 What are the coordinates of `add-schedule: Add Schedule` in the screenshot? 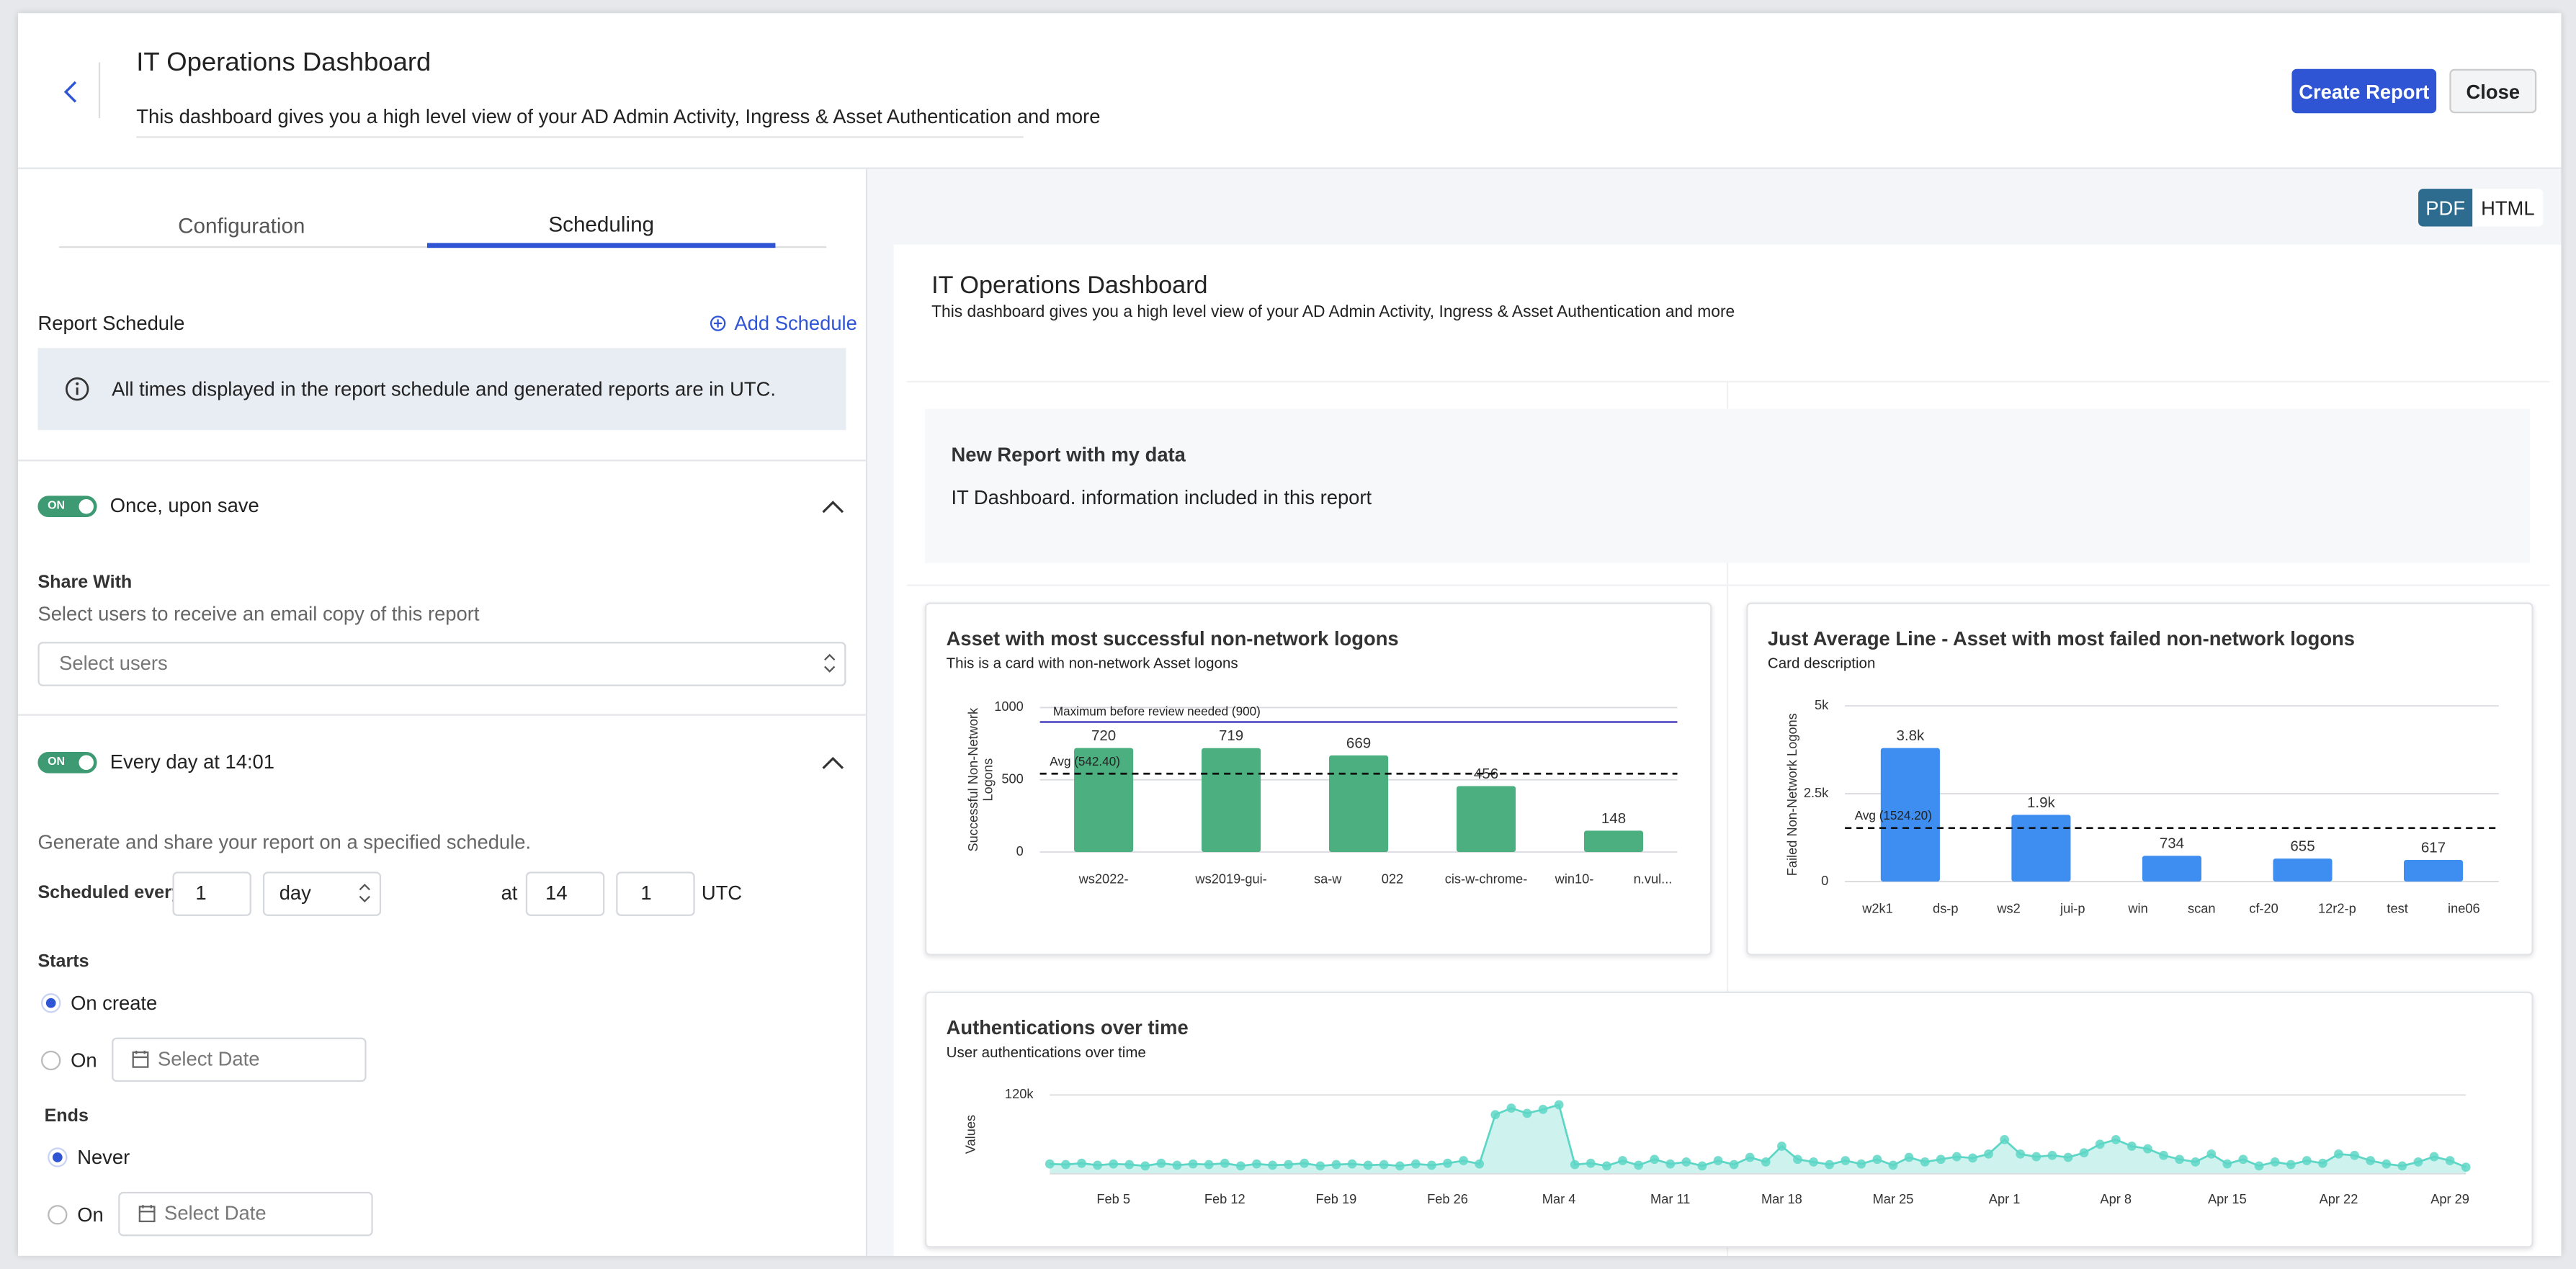 It's located at (795, 324).